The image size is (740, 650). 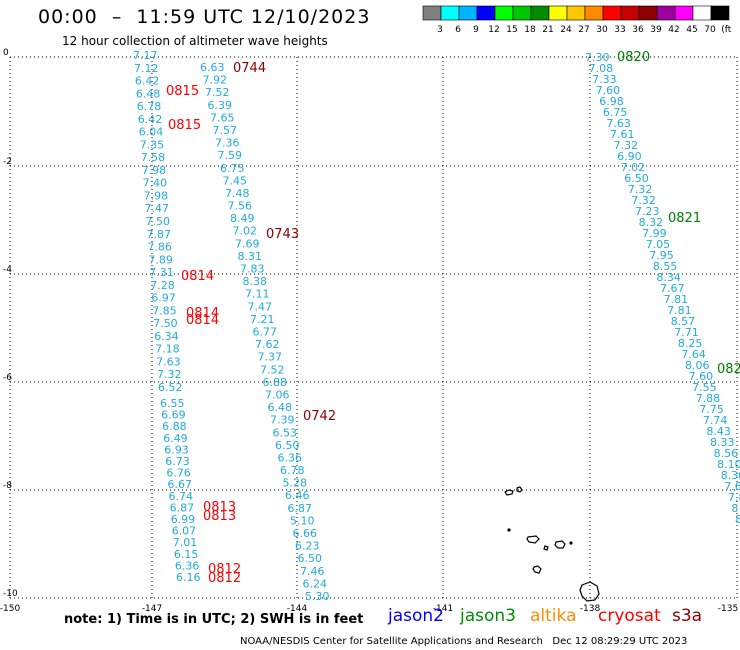 I want to click on latitude-label: -4, so click(x=7, y=270).